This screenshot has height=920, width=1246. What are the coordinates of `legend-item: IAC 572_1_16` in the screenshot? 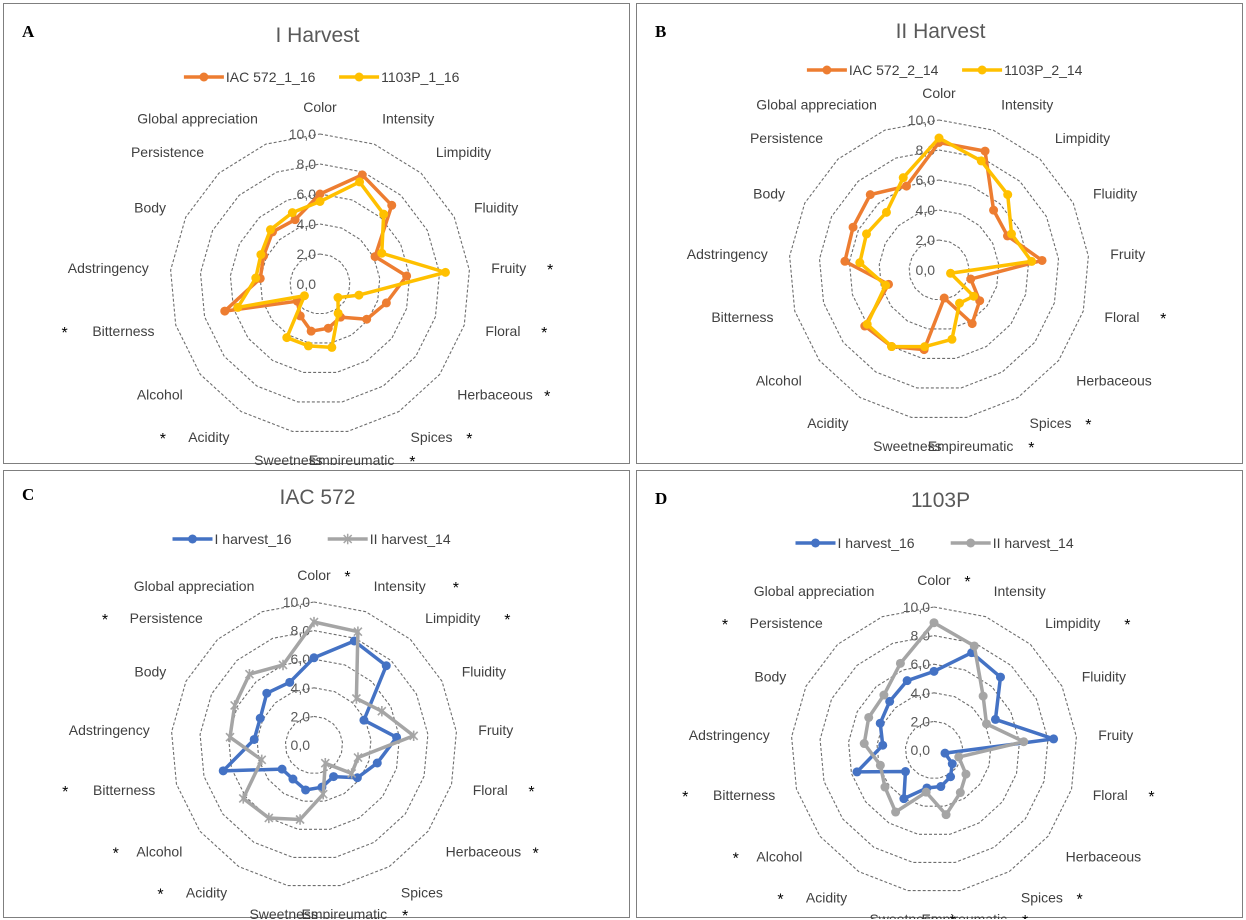 It's located at (249, 77).